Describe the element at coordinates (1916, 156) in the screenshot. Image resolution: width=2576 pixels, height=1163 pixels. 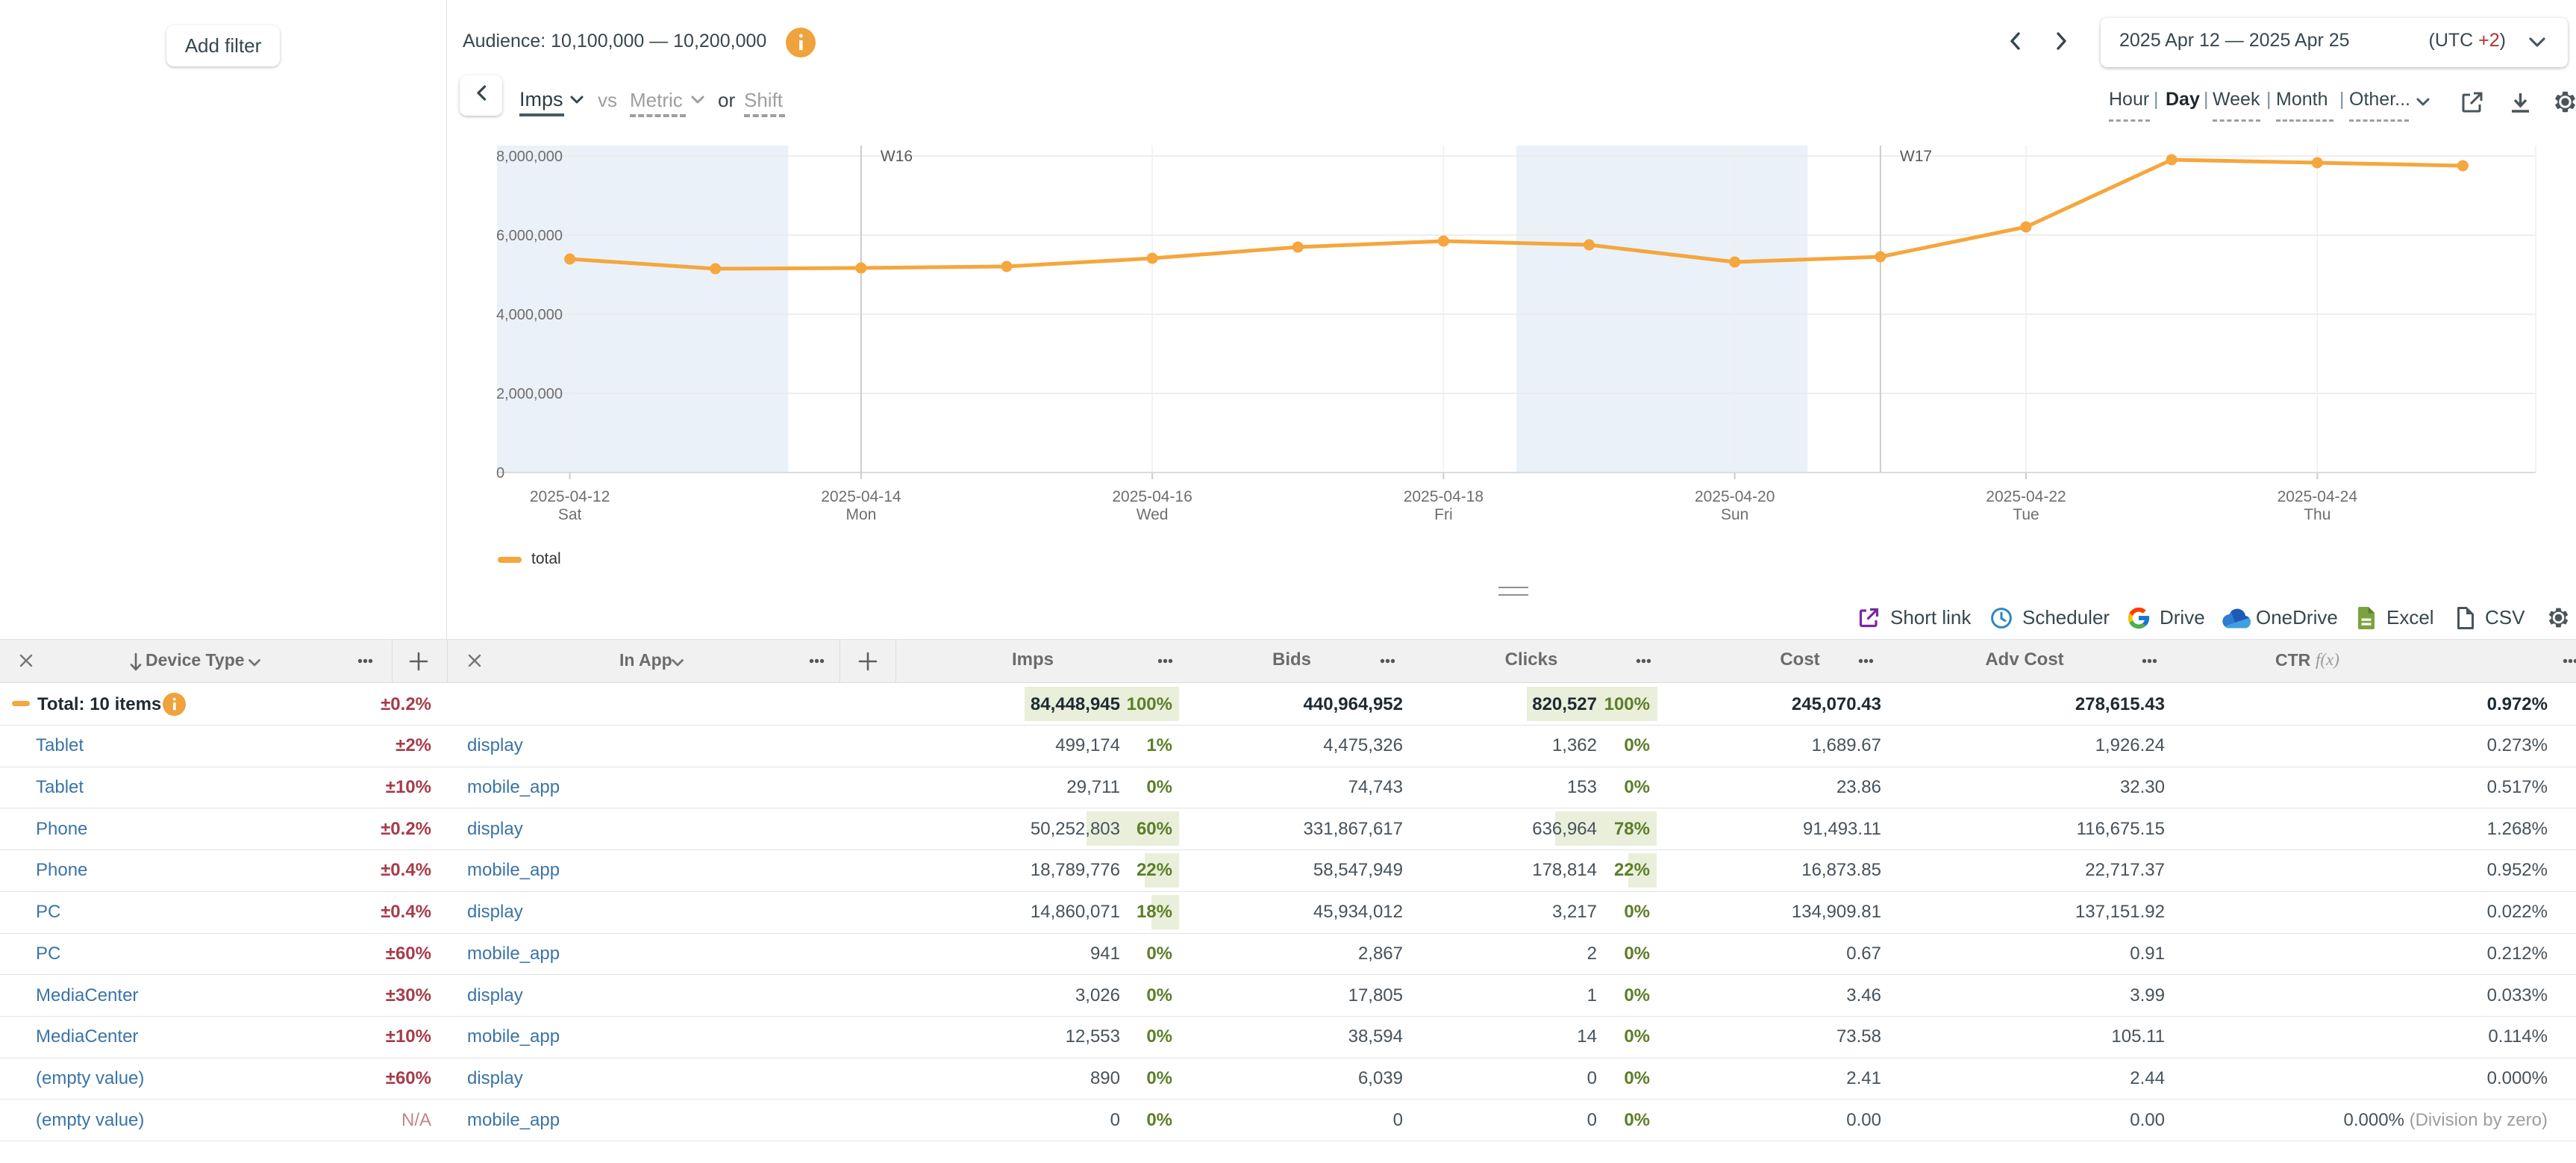
I see `svg-text: W17` at that location.